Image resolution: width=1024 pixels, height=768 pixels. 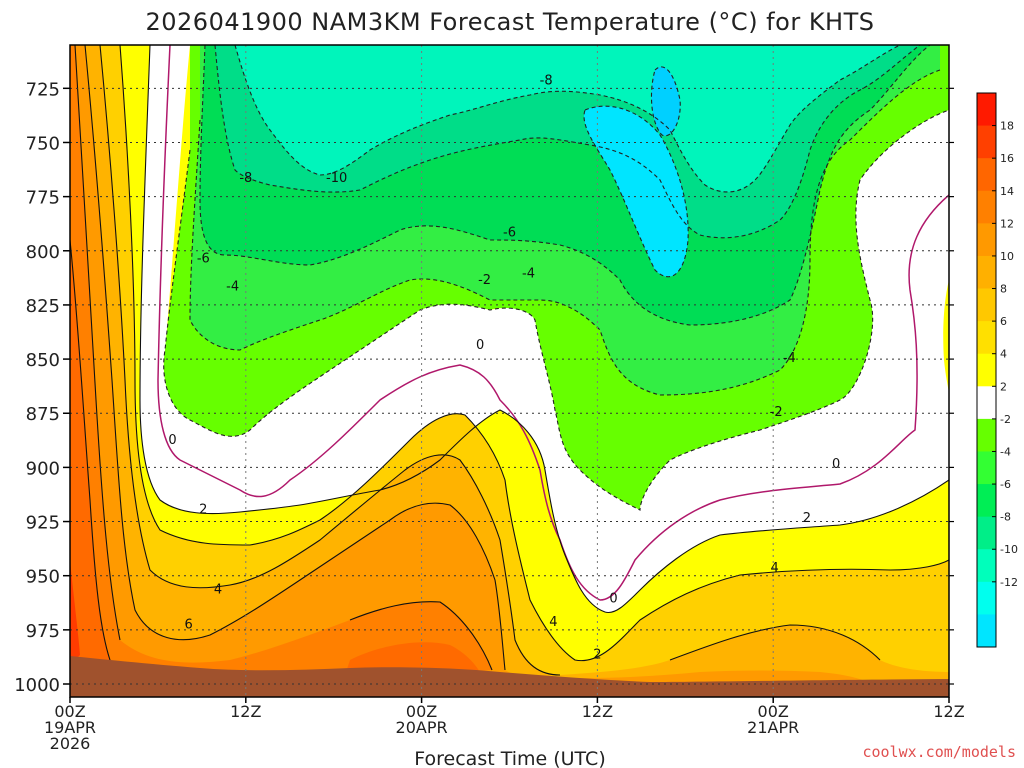 I want to click on x-tick-label: 2026, so click(x=70, y=743).